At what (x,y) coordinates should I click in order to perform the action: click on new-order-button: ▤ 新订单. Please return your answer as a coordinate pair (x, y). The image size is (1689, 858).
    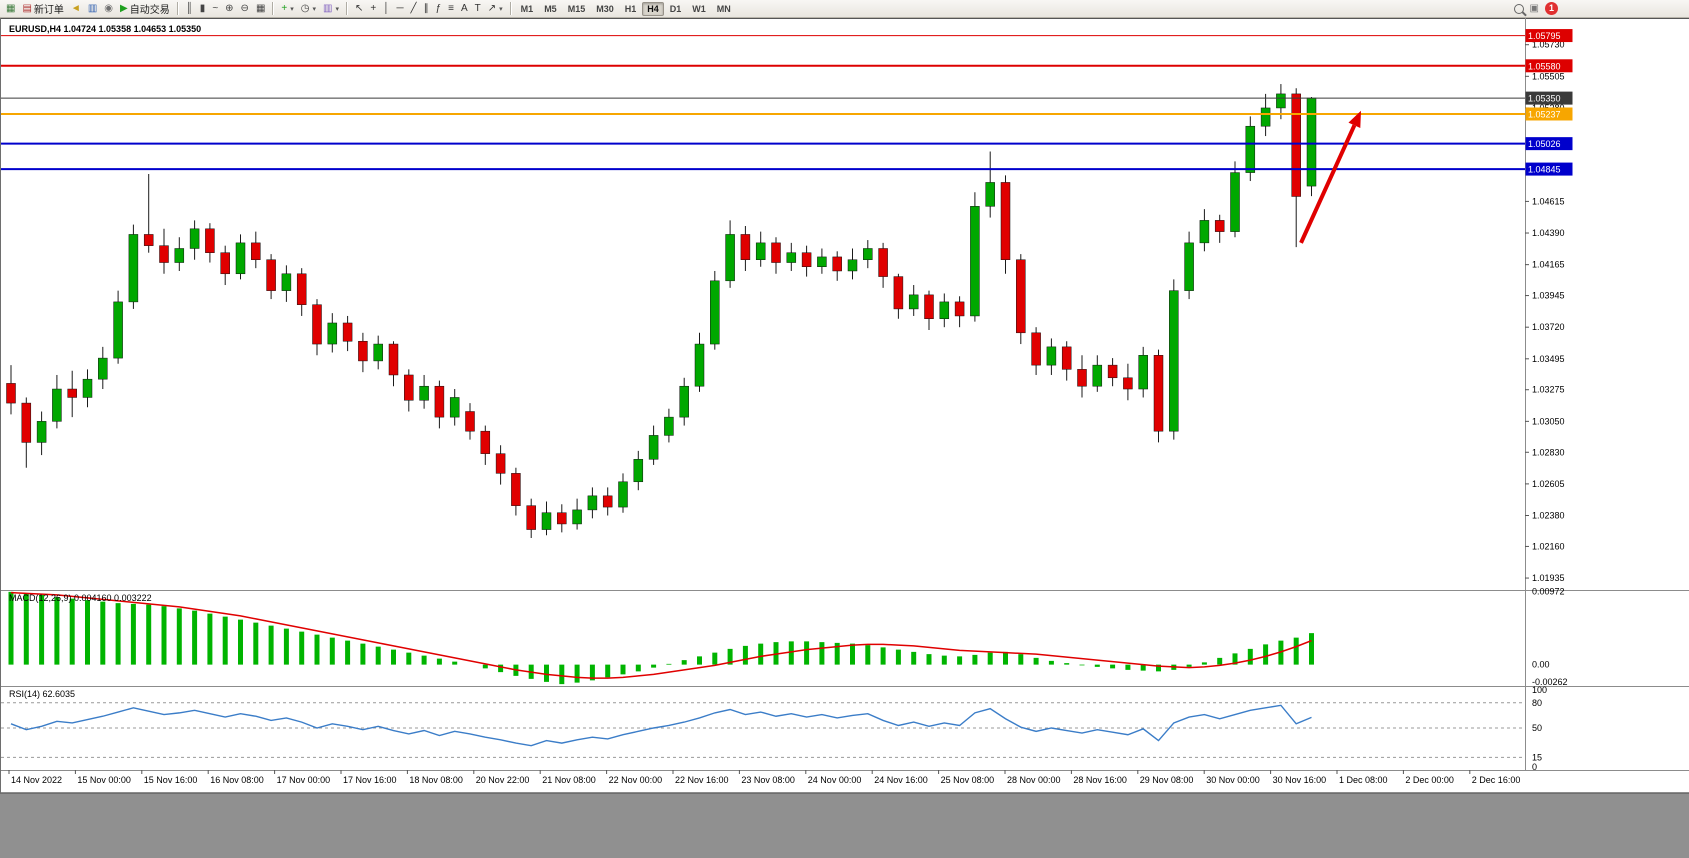
    Looking at the image, I should click on (42, 8).